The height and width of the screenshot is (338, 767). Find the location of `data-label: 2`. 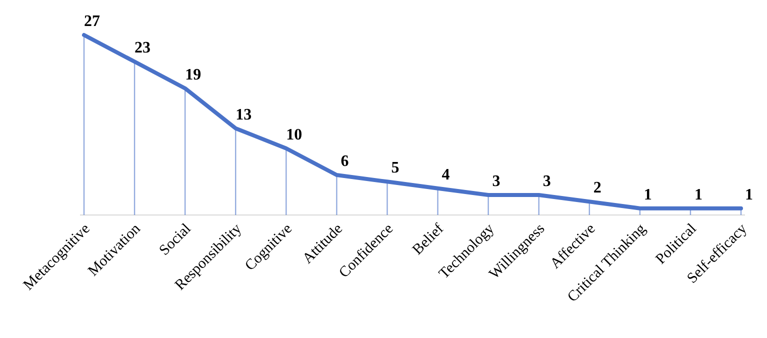

data-label: 2 is located at coordinates (597, 188).